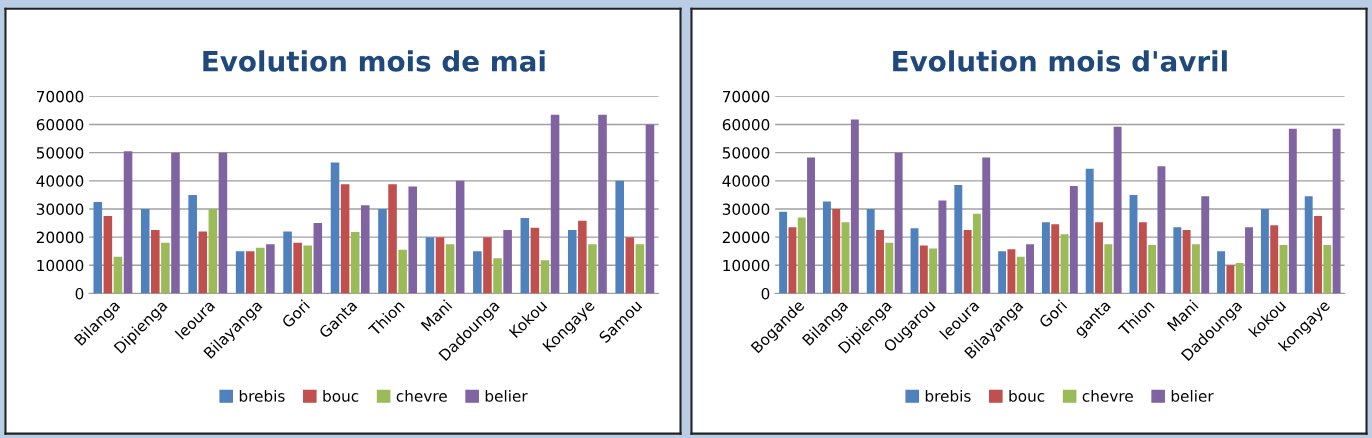 The image size is (1372, 438). Describe the element at coordinates (506, 395) in the screenshot. I see `legend-label: belier` at that location.